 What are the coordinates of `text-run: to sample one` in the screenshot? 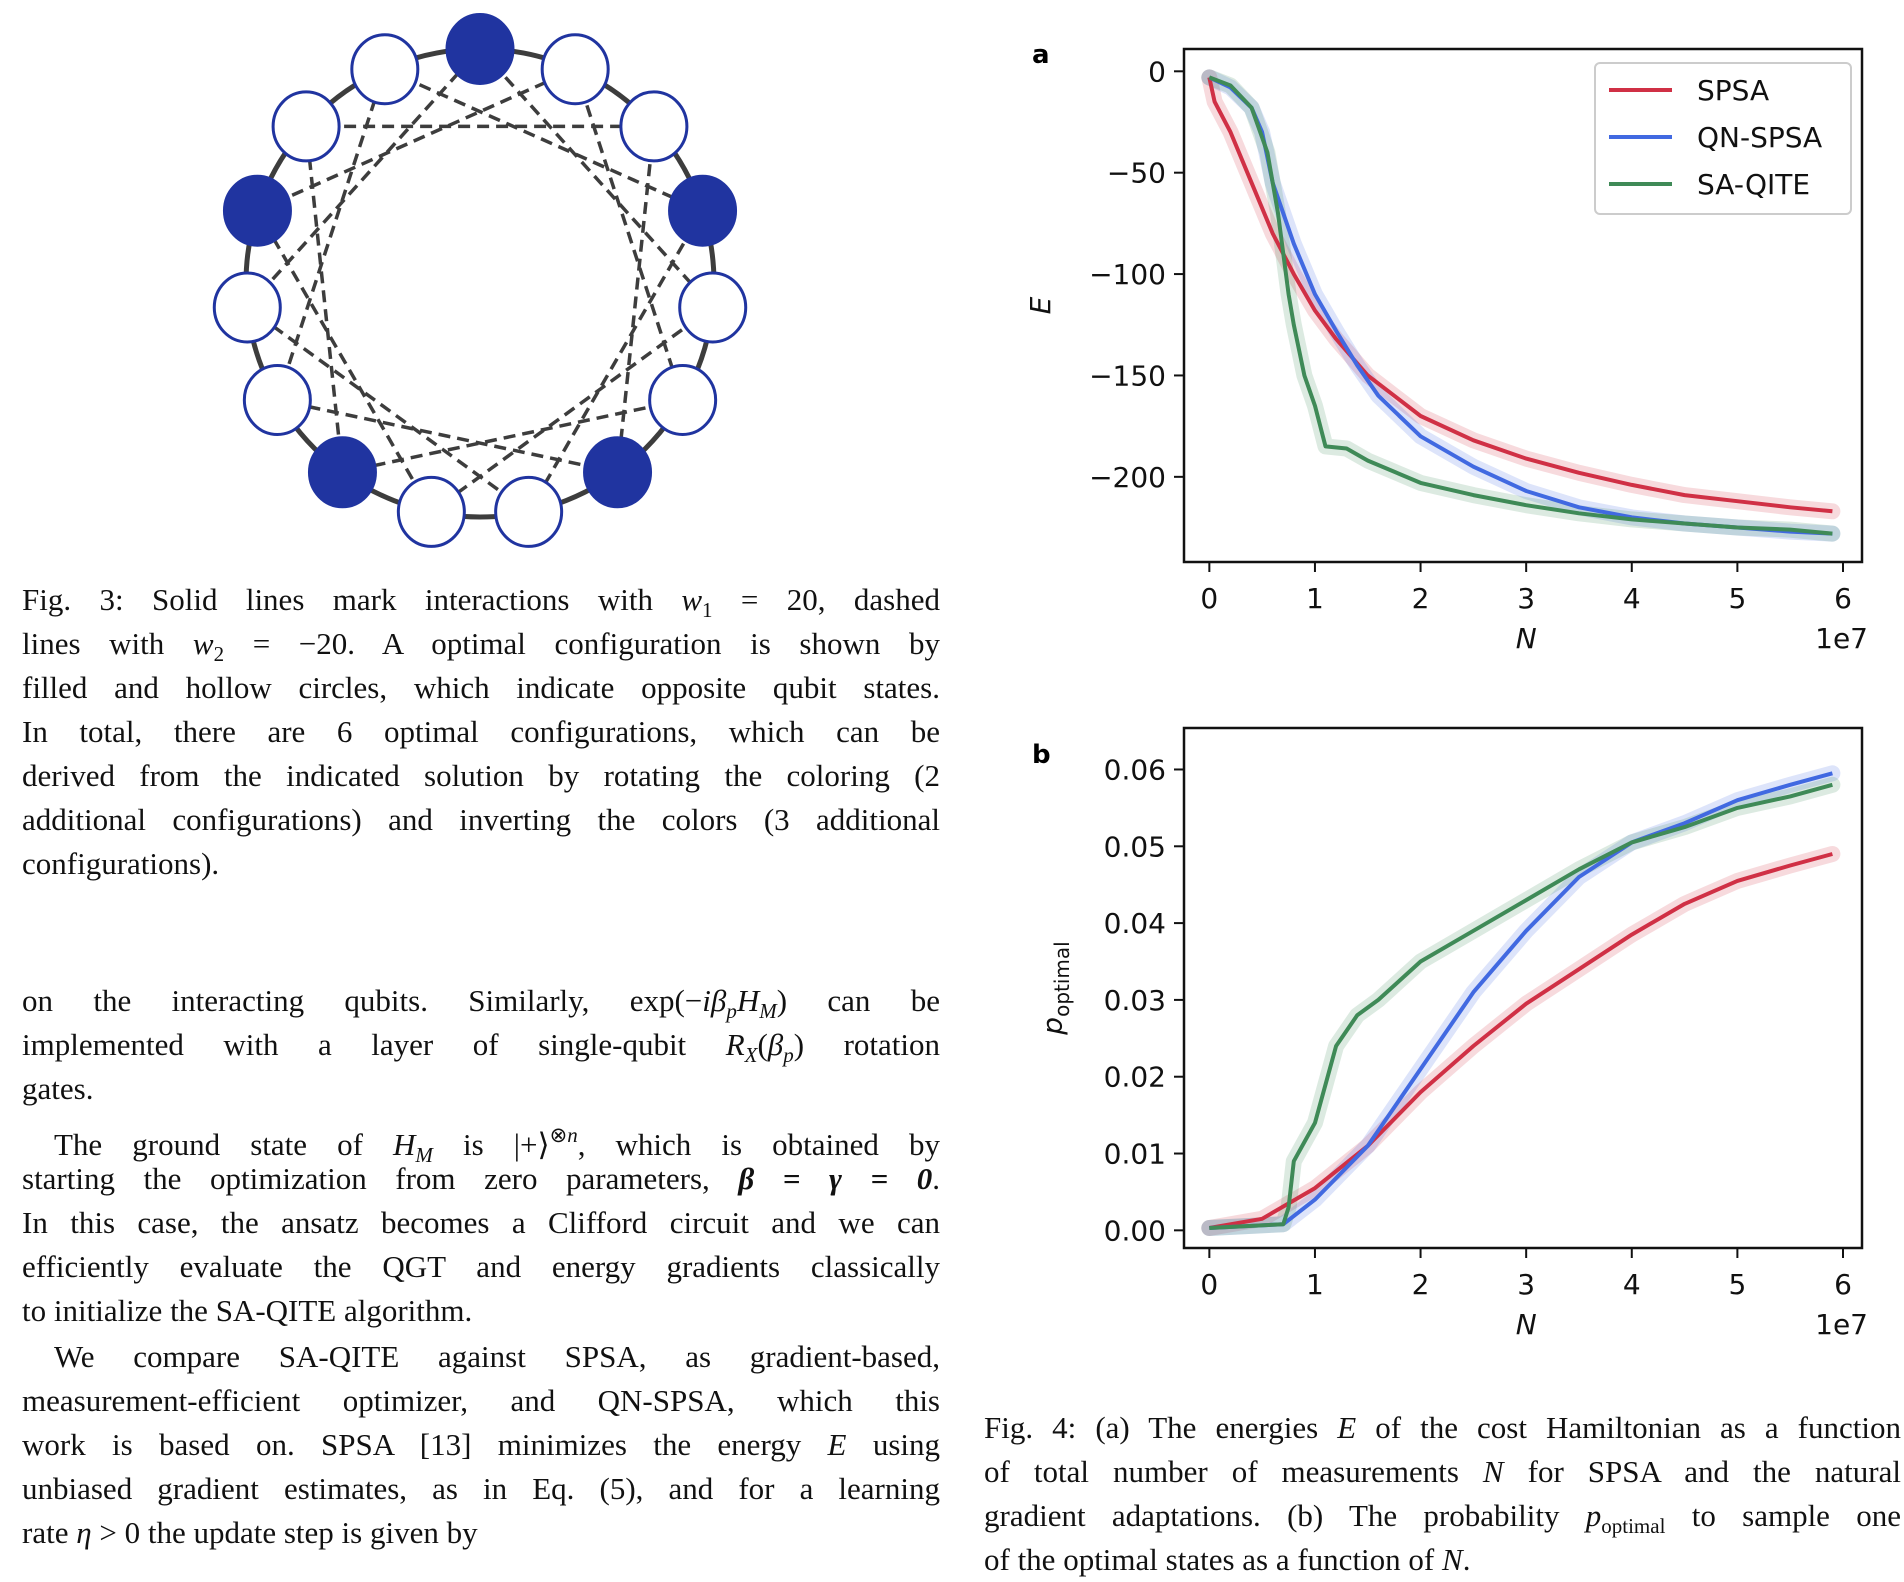 It's located at (1783, 1515).